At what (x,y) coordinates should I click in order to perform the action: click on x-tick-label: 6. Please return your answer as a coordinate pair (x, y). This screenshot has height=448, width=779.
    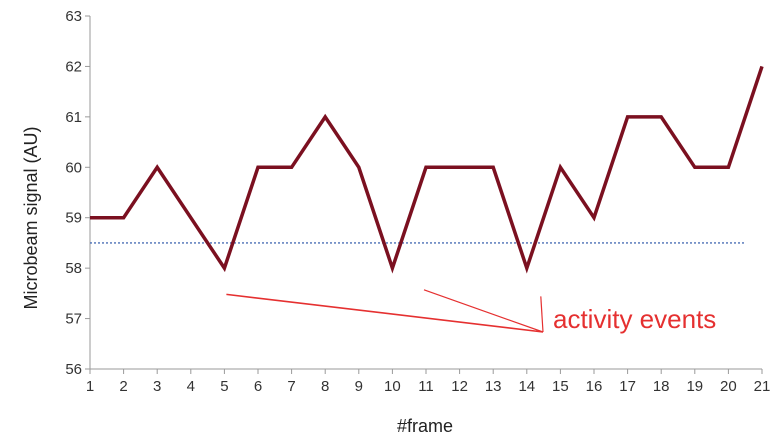
    Looking at the image, I should click on (258, 386).